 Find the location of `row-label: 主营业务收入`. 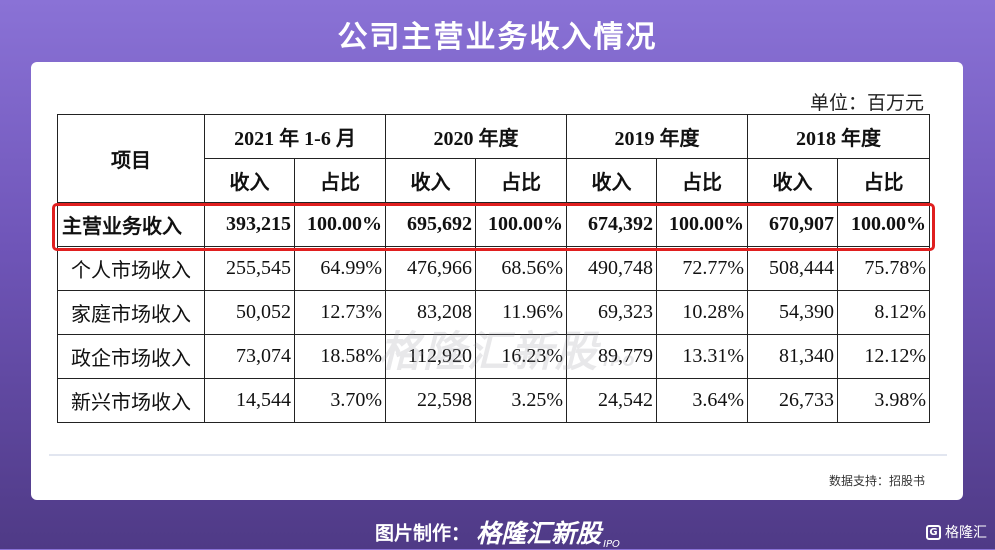

row-label: 主营业务收入 is located at coordinates (131, 224).